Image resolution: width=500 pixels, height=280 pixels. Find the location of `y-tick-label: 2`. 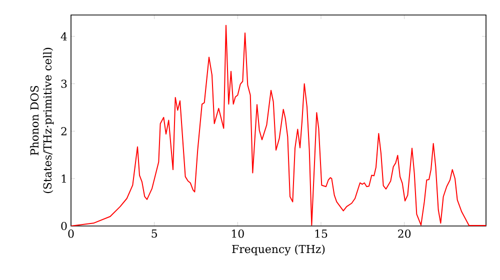

y-tick-label: 2 is located at coordinates (63, 131).